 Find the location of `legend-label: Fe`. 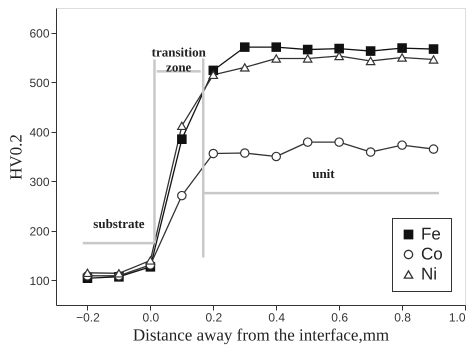

legend-label: Fe is located at coordinates (431, 234).